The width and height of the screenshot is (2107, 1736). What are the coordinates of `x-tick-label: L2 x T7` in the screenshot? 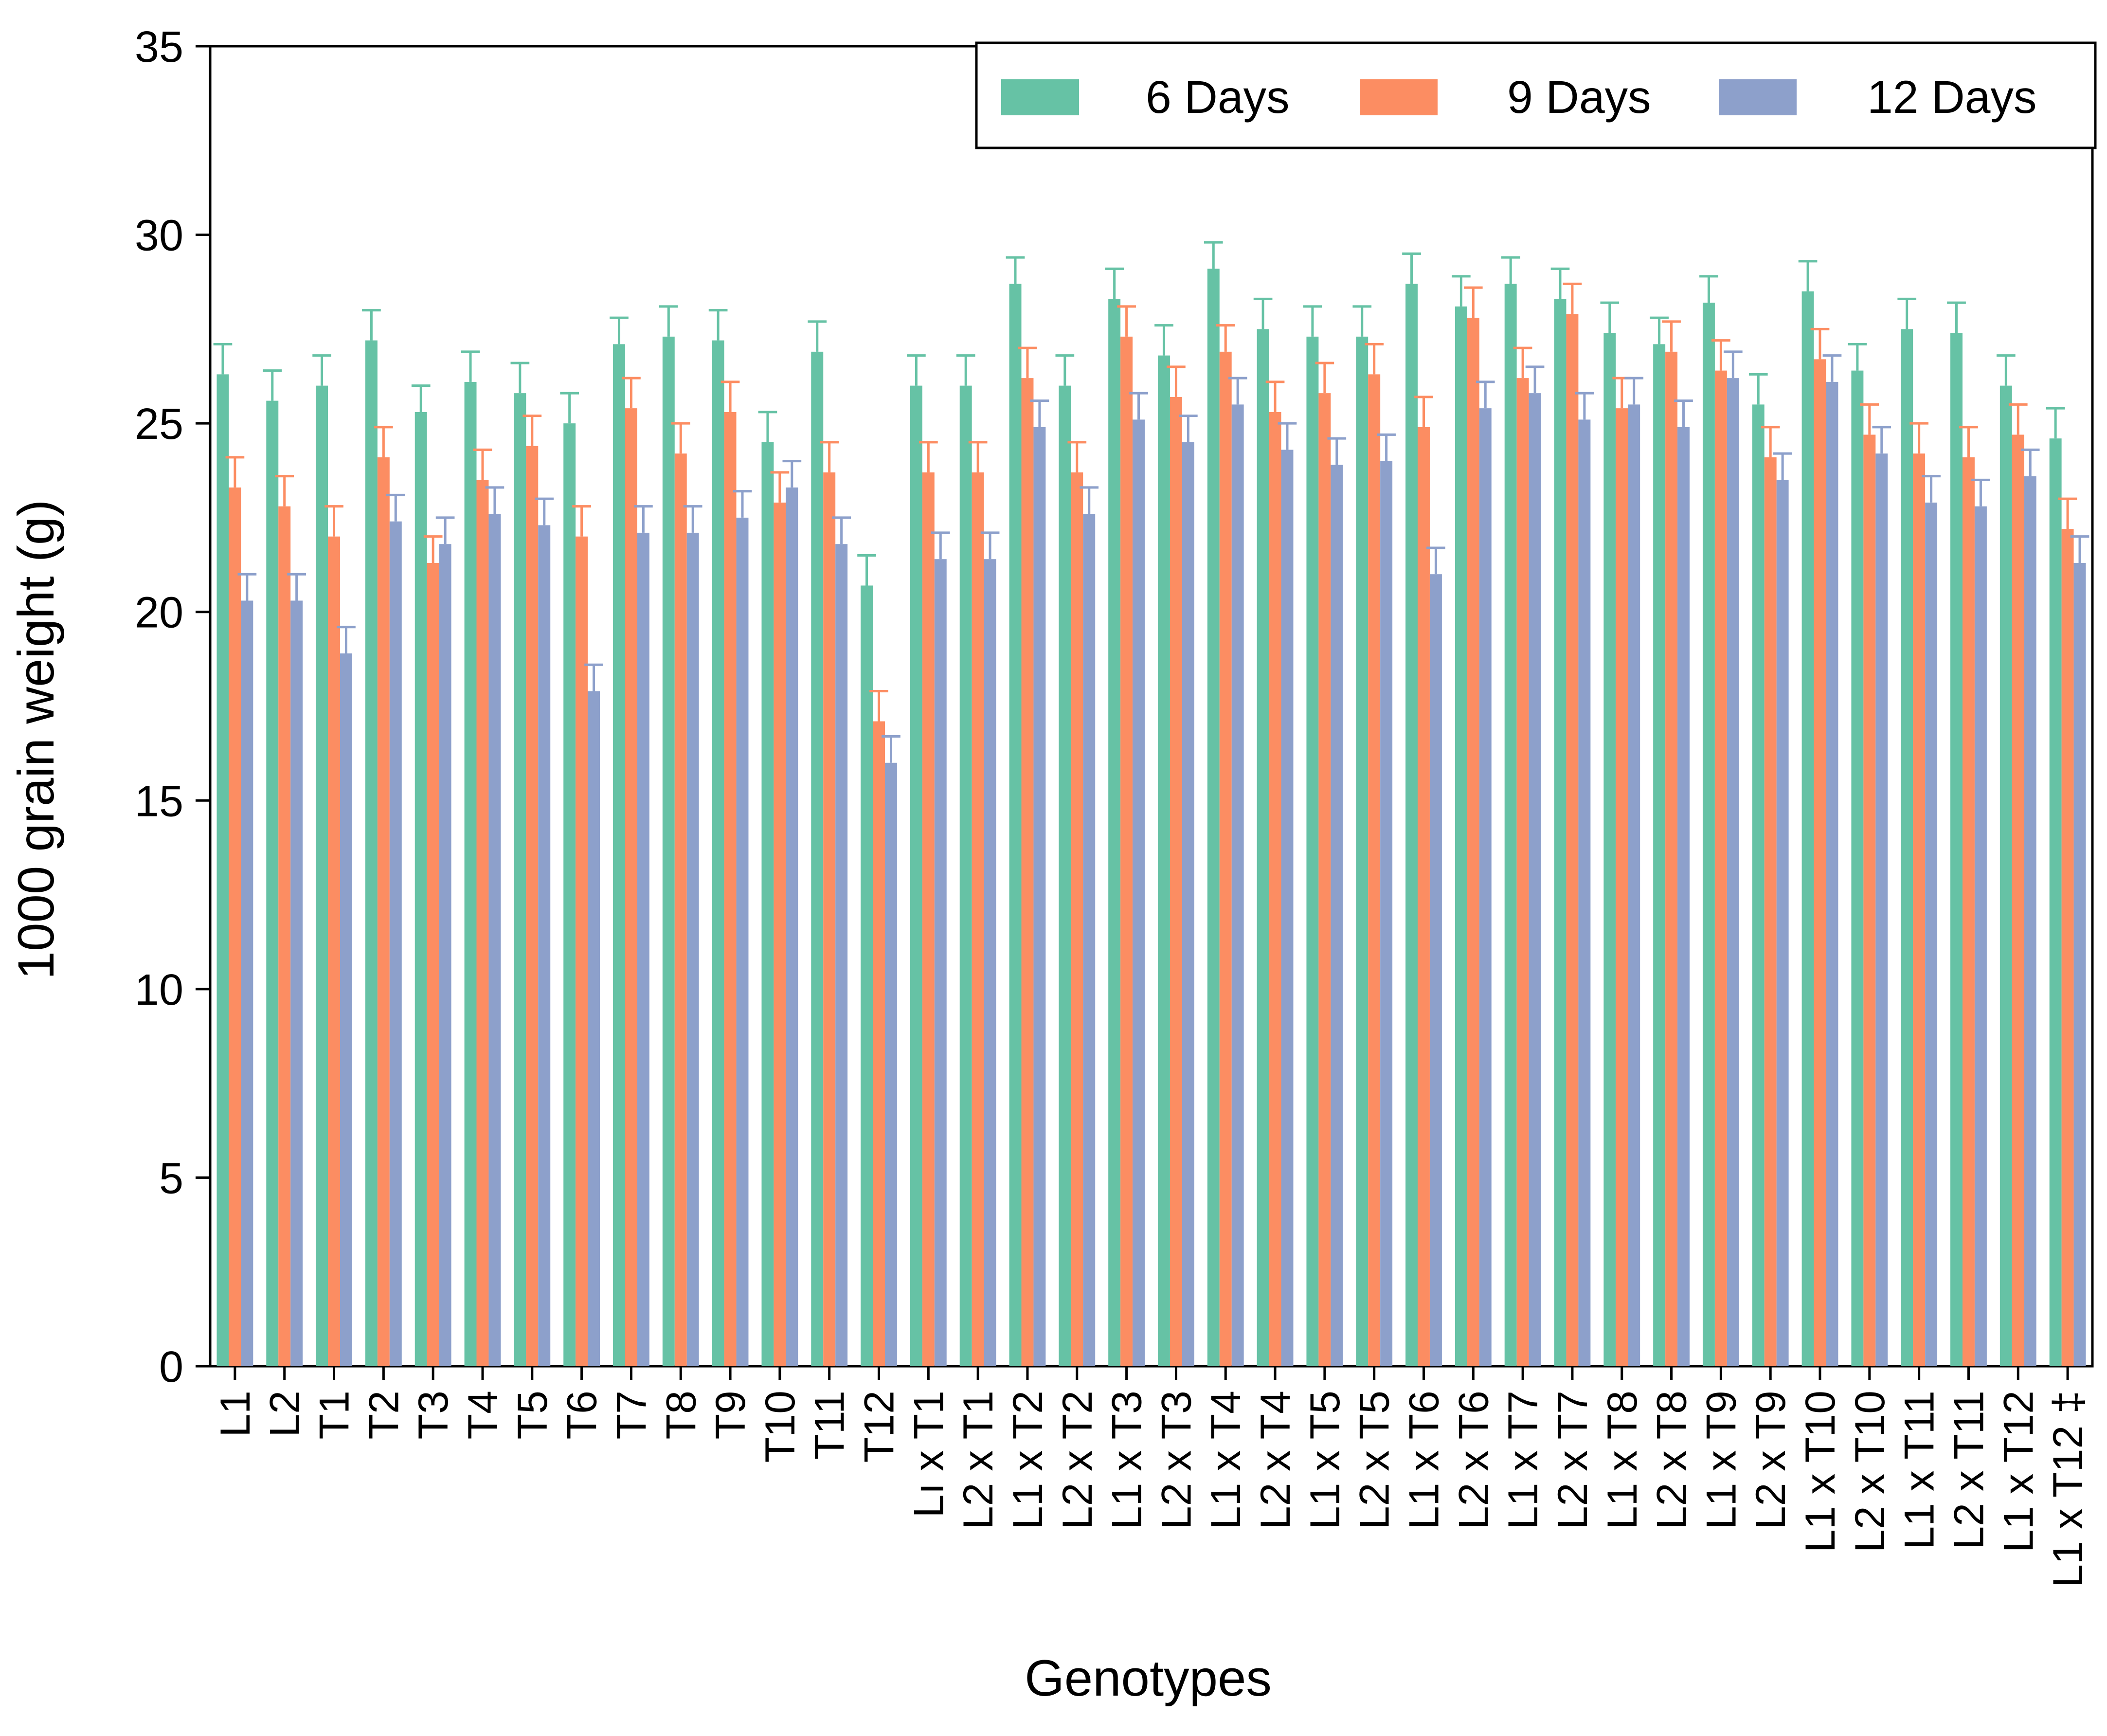 It's located at (1572, 1460).